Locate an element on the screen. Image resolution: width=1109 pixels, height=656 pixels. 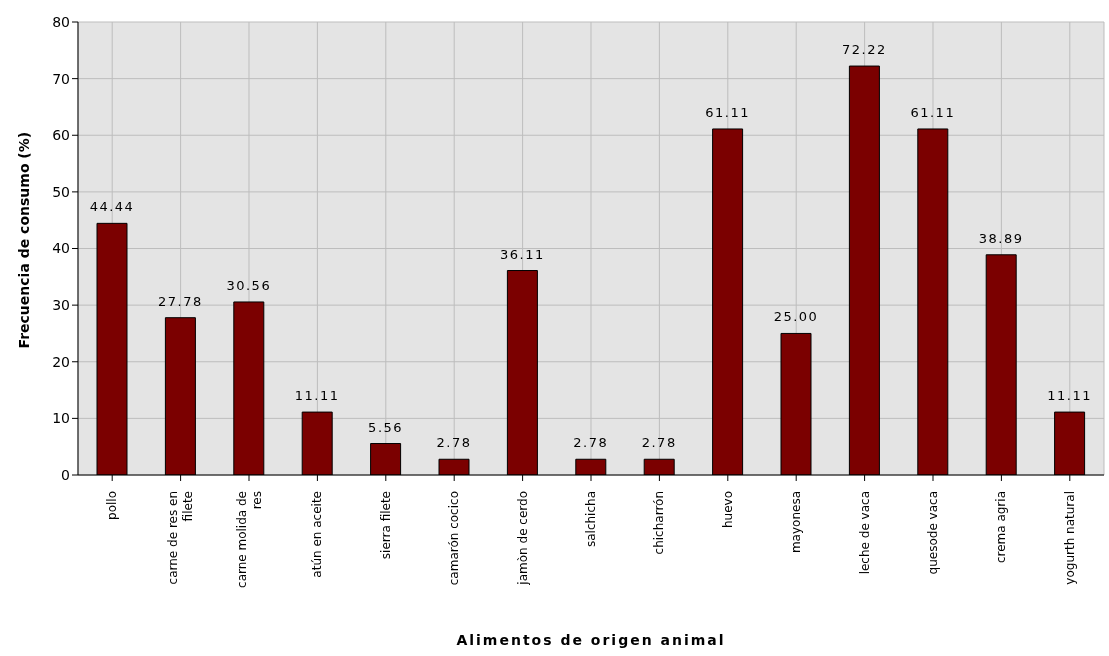
y-tick-label: 10 is located at coordinates (61, 418).